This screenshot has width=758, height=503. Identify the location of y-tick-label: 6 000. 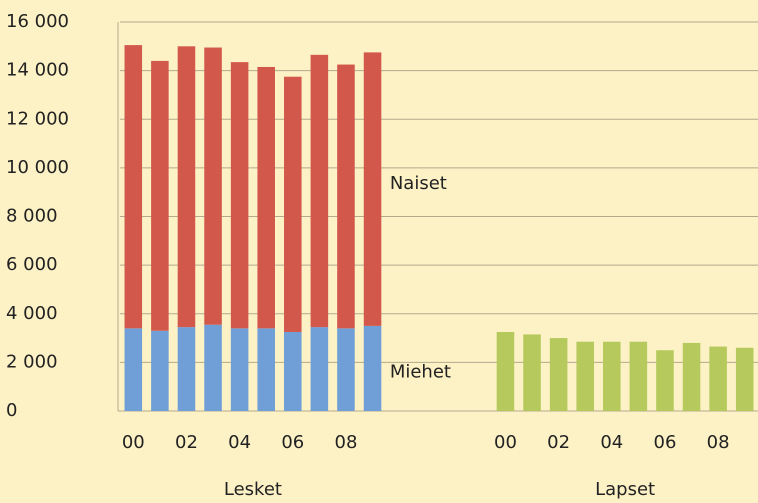
(32, 264).